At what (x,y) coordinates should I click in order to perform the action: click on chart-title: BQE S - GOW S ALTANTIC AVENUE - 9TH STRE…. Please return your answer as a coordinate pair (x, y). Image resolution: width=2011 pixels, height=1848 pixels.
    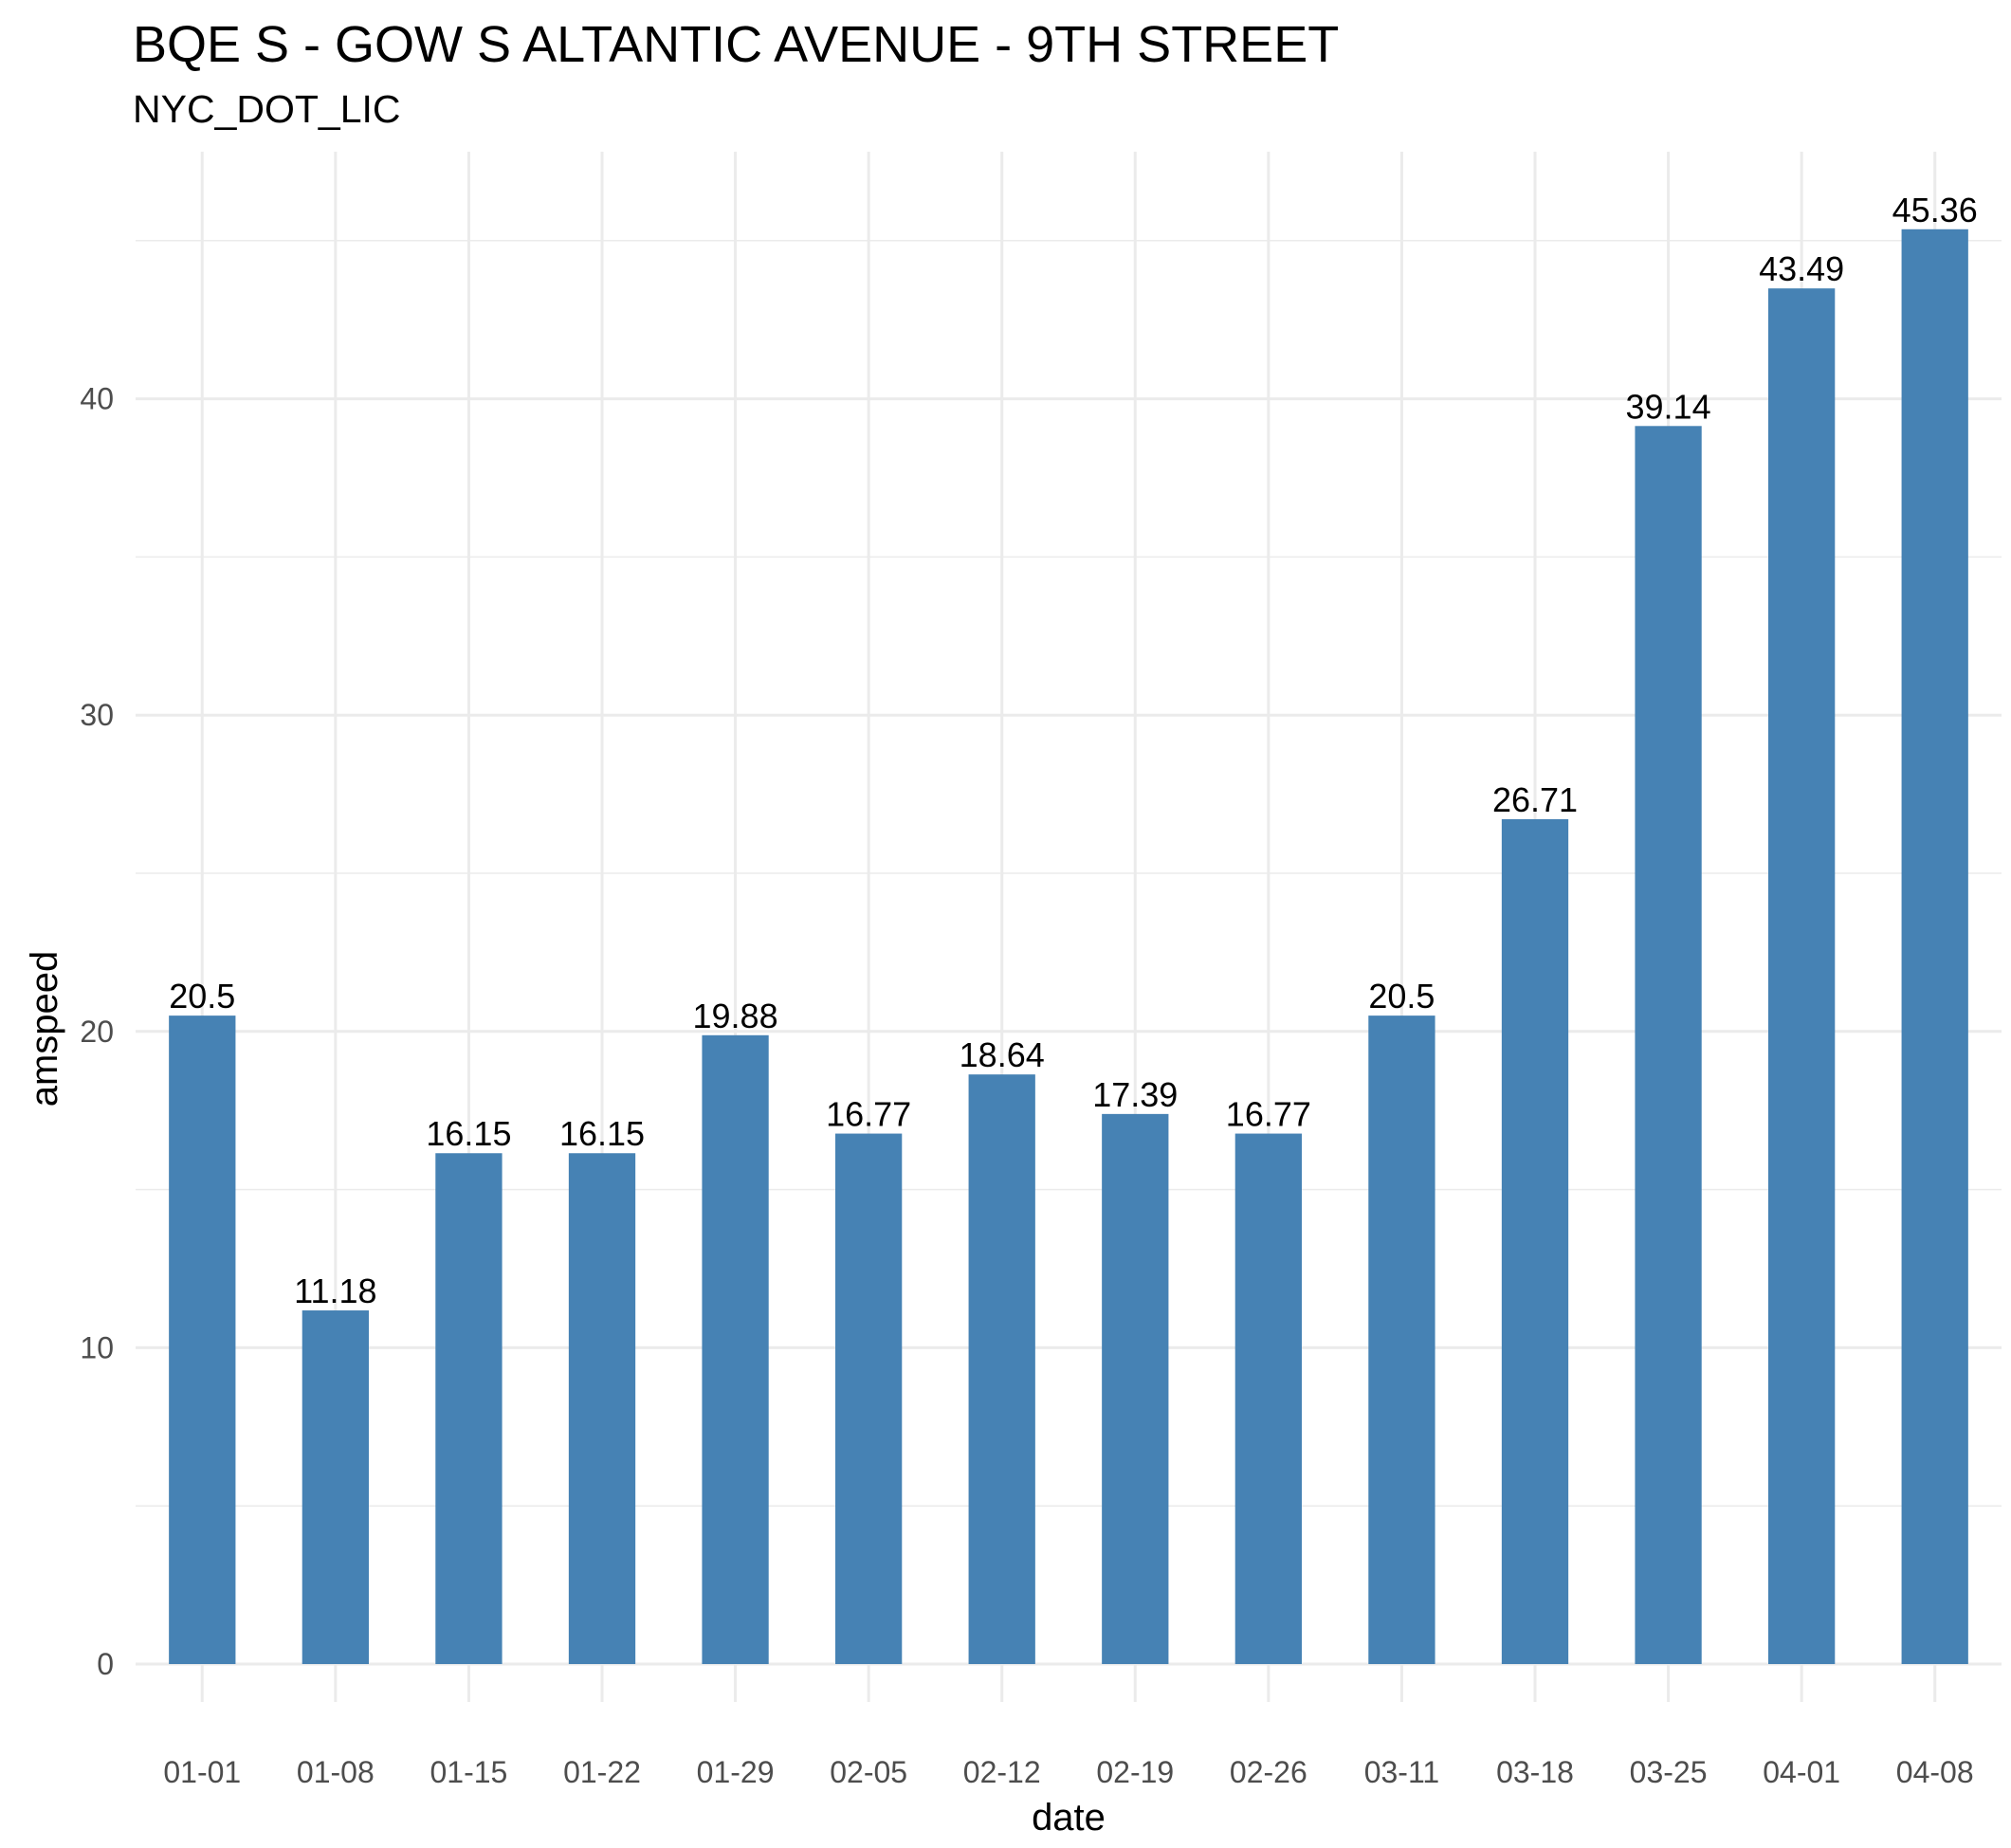
    Looking at the image, I should click on (737, 44).